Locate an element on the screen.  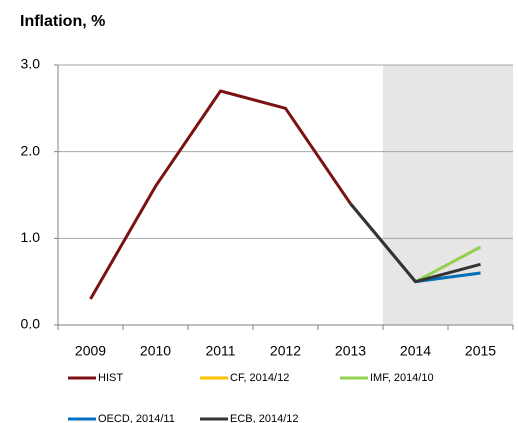
x-tick-label: 2009 is located at coordinates (90, 351).